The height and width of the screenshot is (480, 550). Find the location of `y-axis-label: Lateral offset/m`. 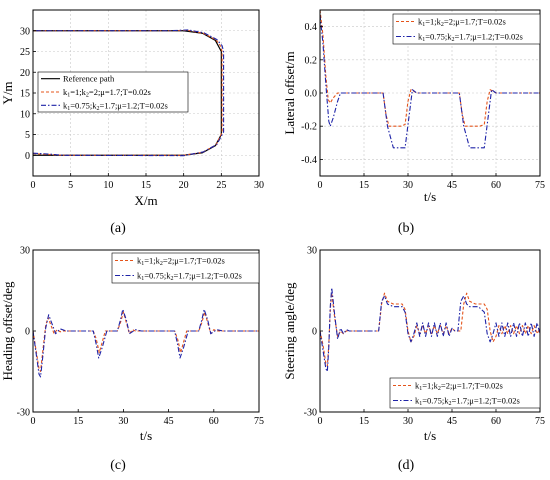

y-axis-label: Lateral offset/m is located at coordinates (289, 92).